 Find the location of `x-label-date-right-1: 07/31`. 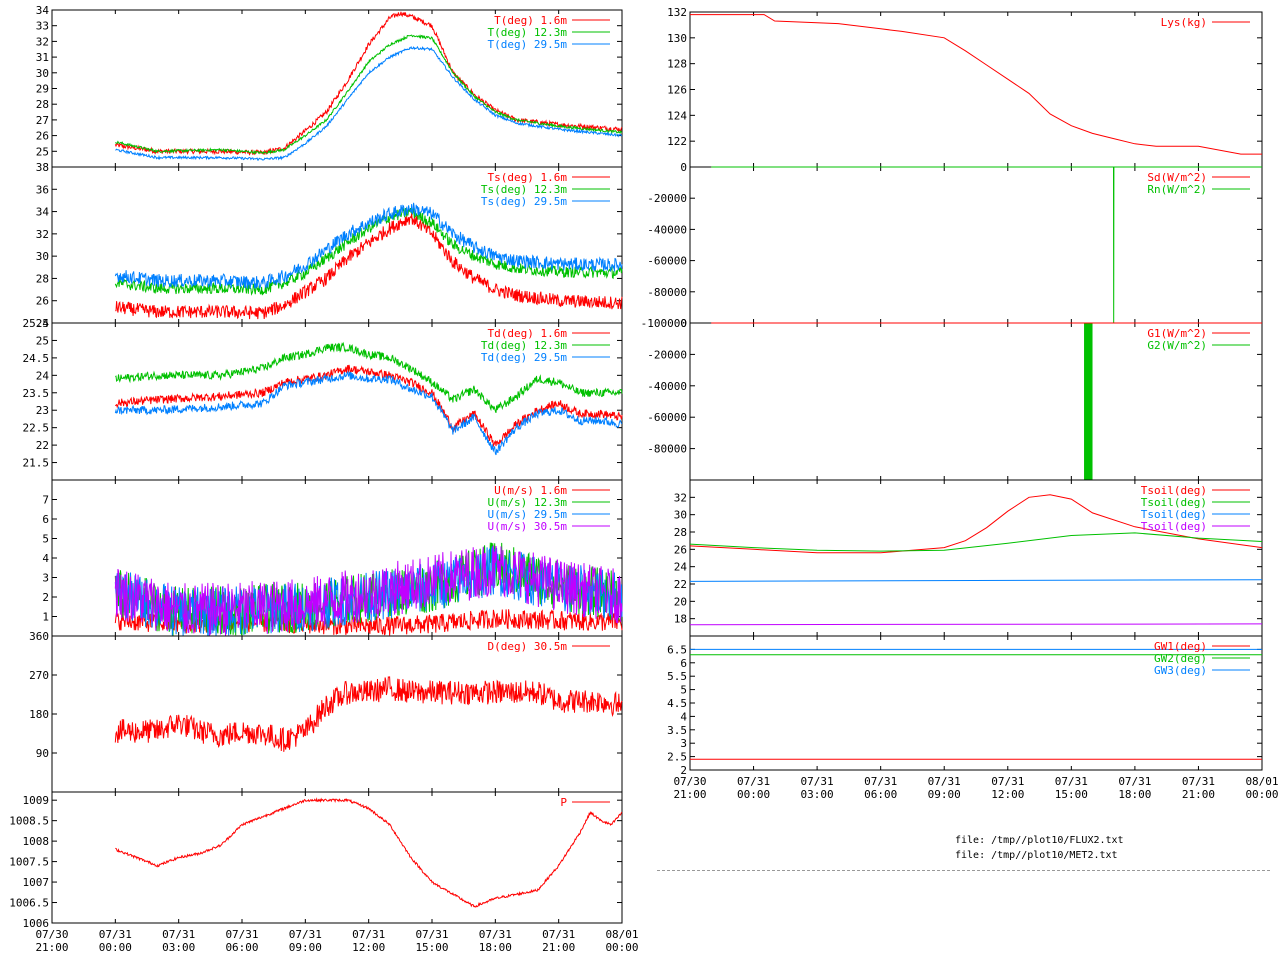

x-label-date-right-1: 07/31 is located at coordinates (753, 781).